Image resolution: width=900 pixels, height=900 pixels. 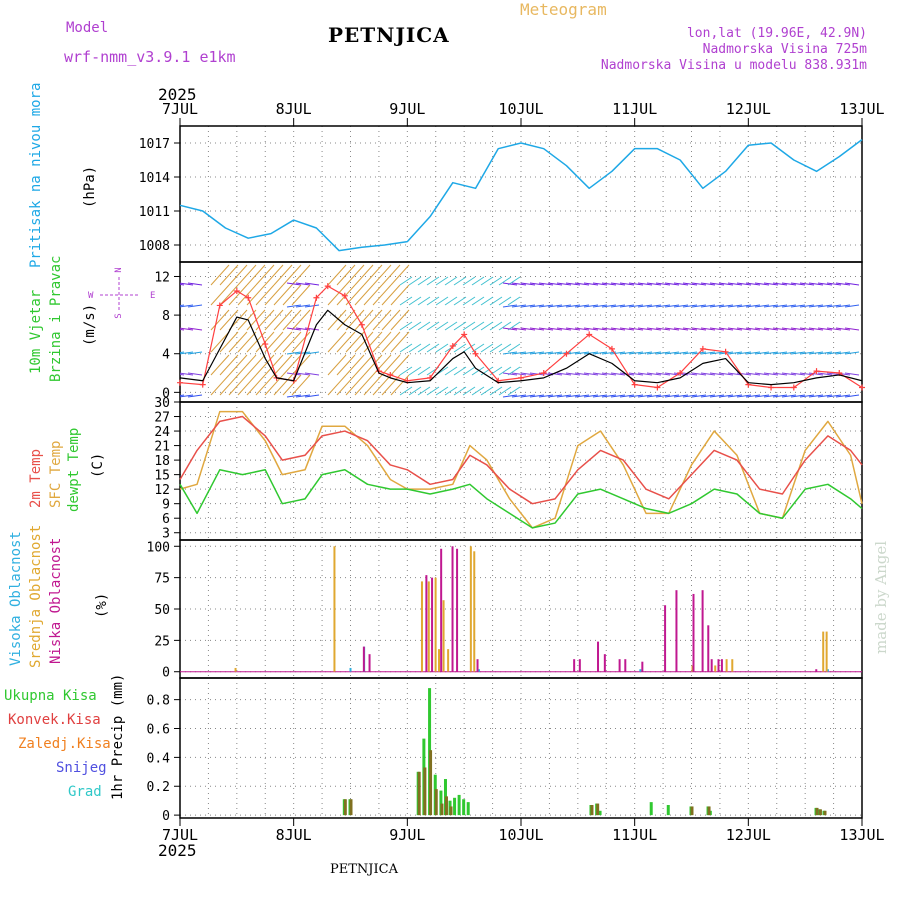 What do you see at coordinates (294, 835) in the screenshot?
I see `date-label-bottom: 8JUL` at bounding box center [294, 835].